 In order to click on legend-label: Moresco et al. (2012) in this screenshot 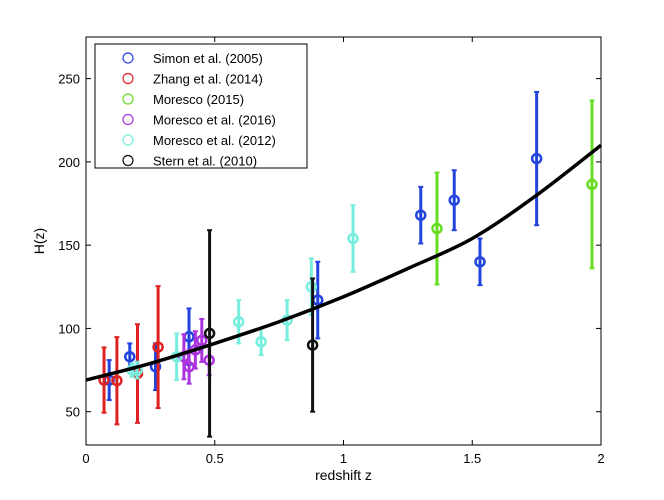, I will do `click(214, 140)`.